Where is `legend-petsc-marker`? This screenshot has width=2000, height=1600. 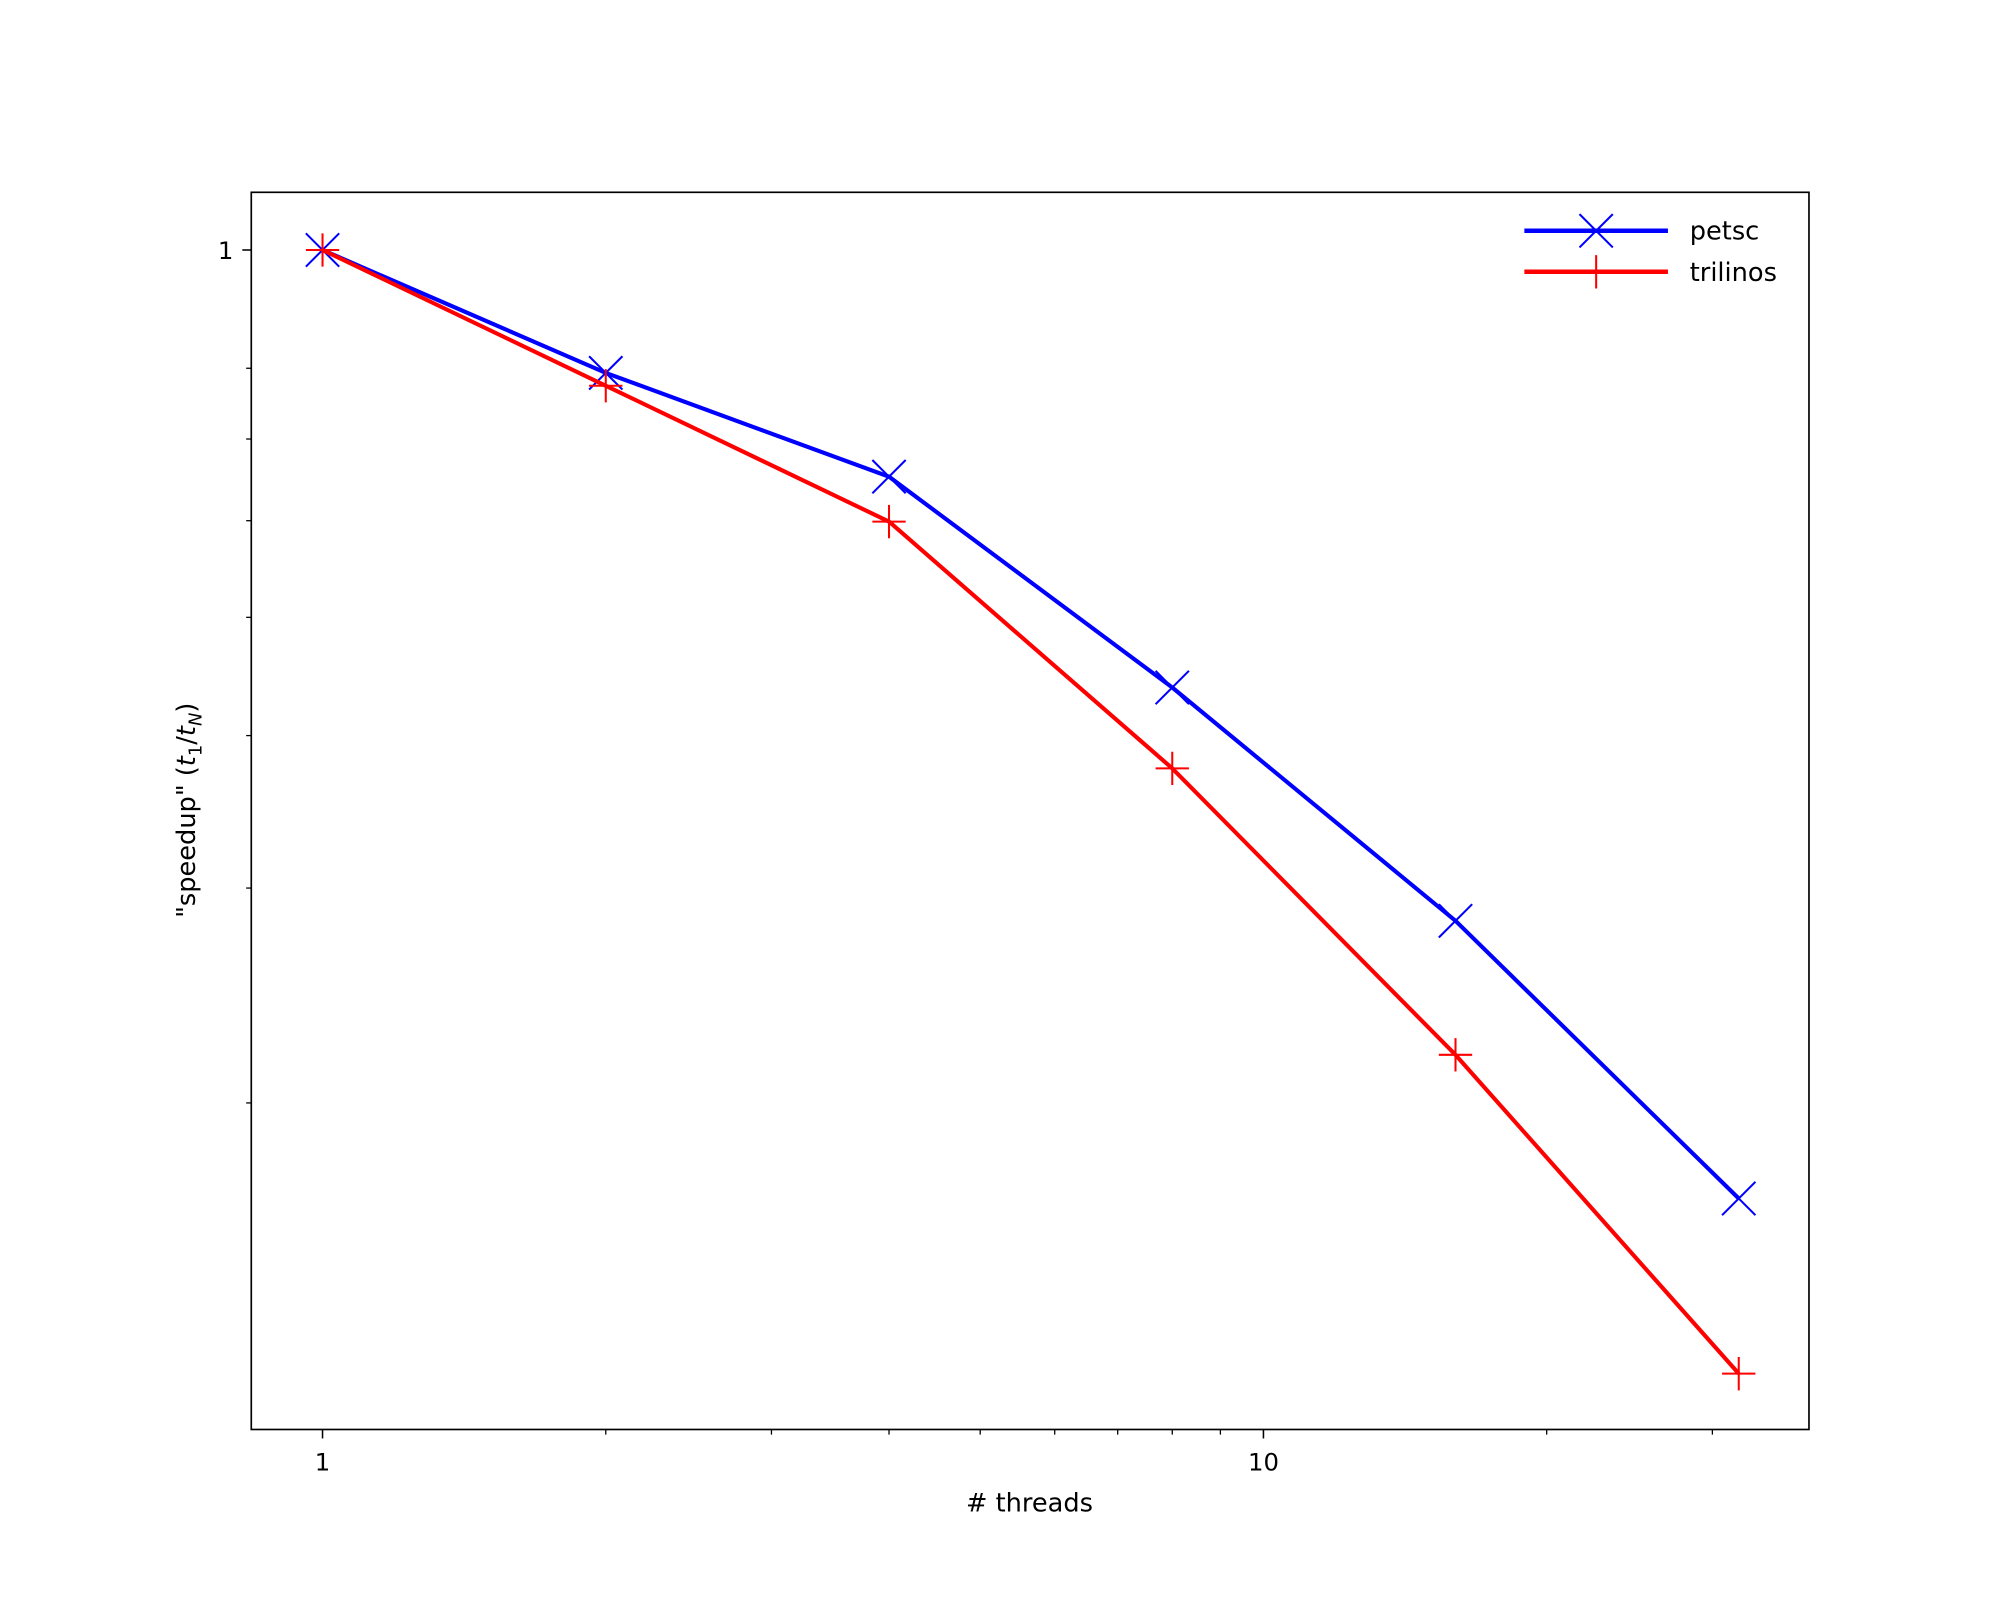
legend-petsc-marker is located at coordinates (1596, 231).